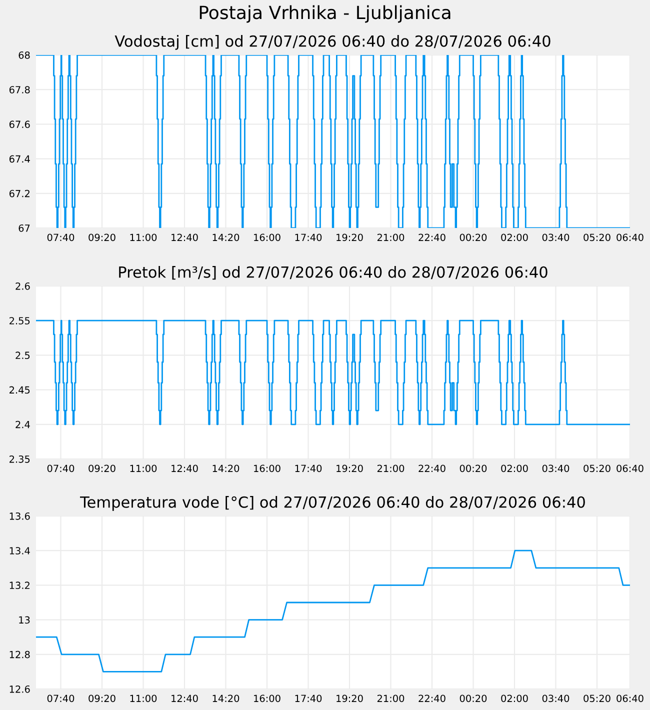  What do you see at coordinates (332, 503) in the screenshot?
I see `chart-title: Temperatura vode [°C] od 27/07/2026 06:40 do 28/07/2026 06:40` at bounding box center [332, 503].